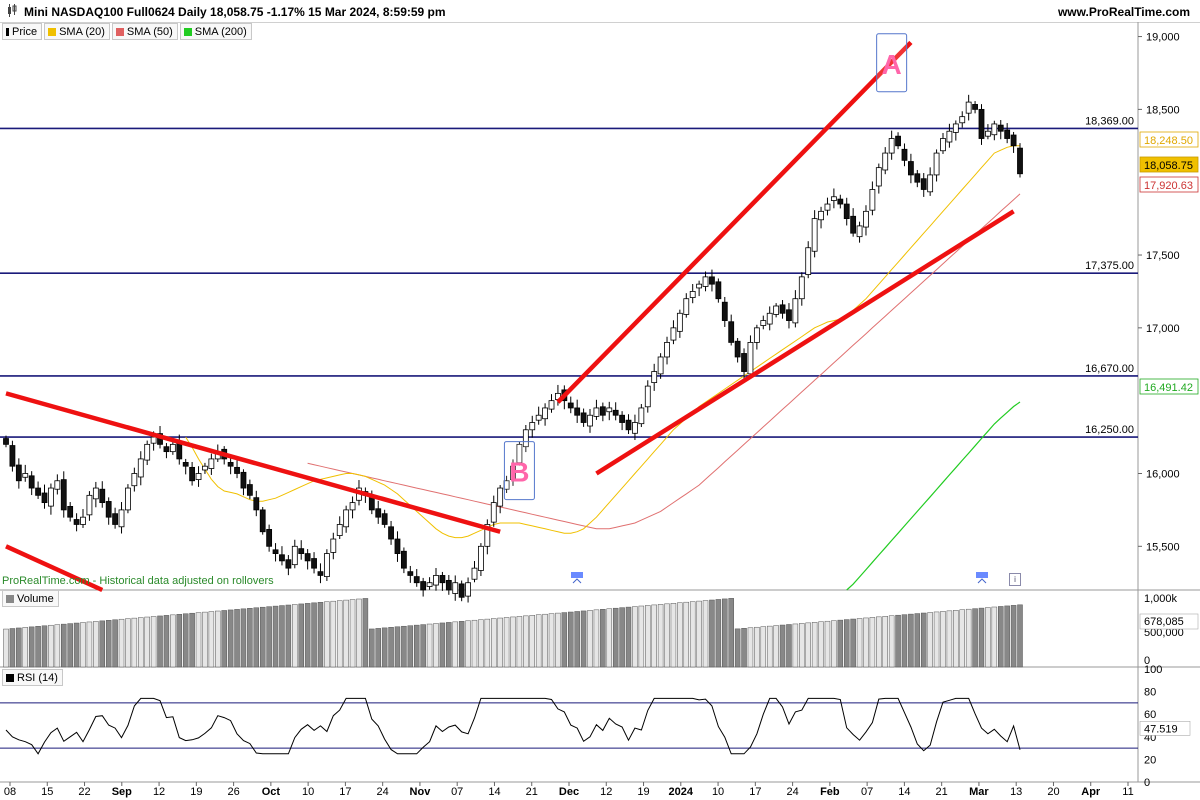 The image size is (1200, 800). What do you see at coordinates (1163, 329) in the screenshot?
I see `price-y-tick-label: 17,000` at bounding box center [1163, 329].